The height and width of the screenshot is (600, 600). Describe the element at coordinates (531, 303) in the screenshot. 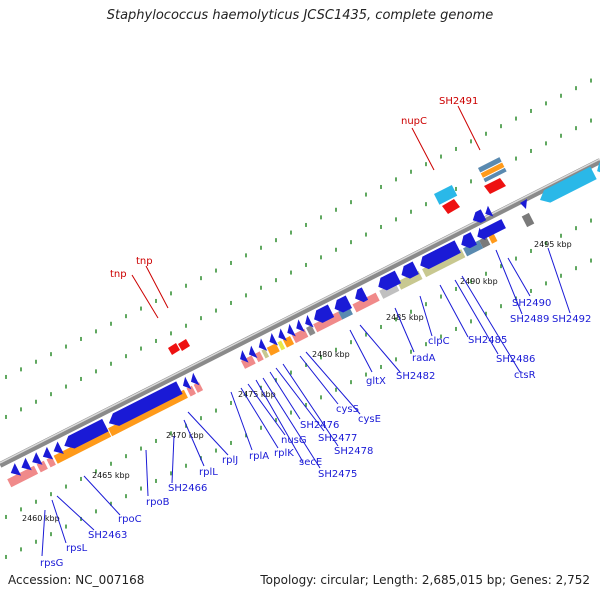

I see `gene-label: SH2490` at that location.